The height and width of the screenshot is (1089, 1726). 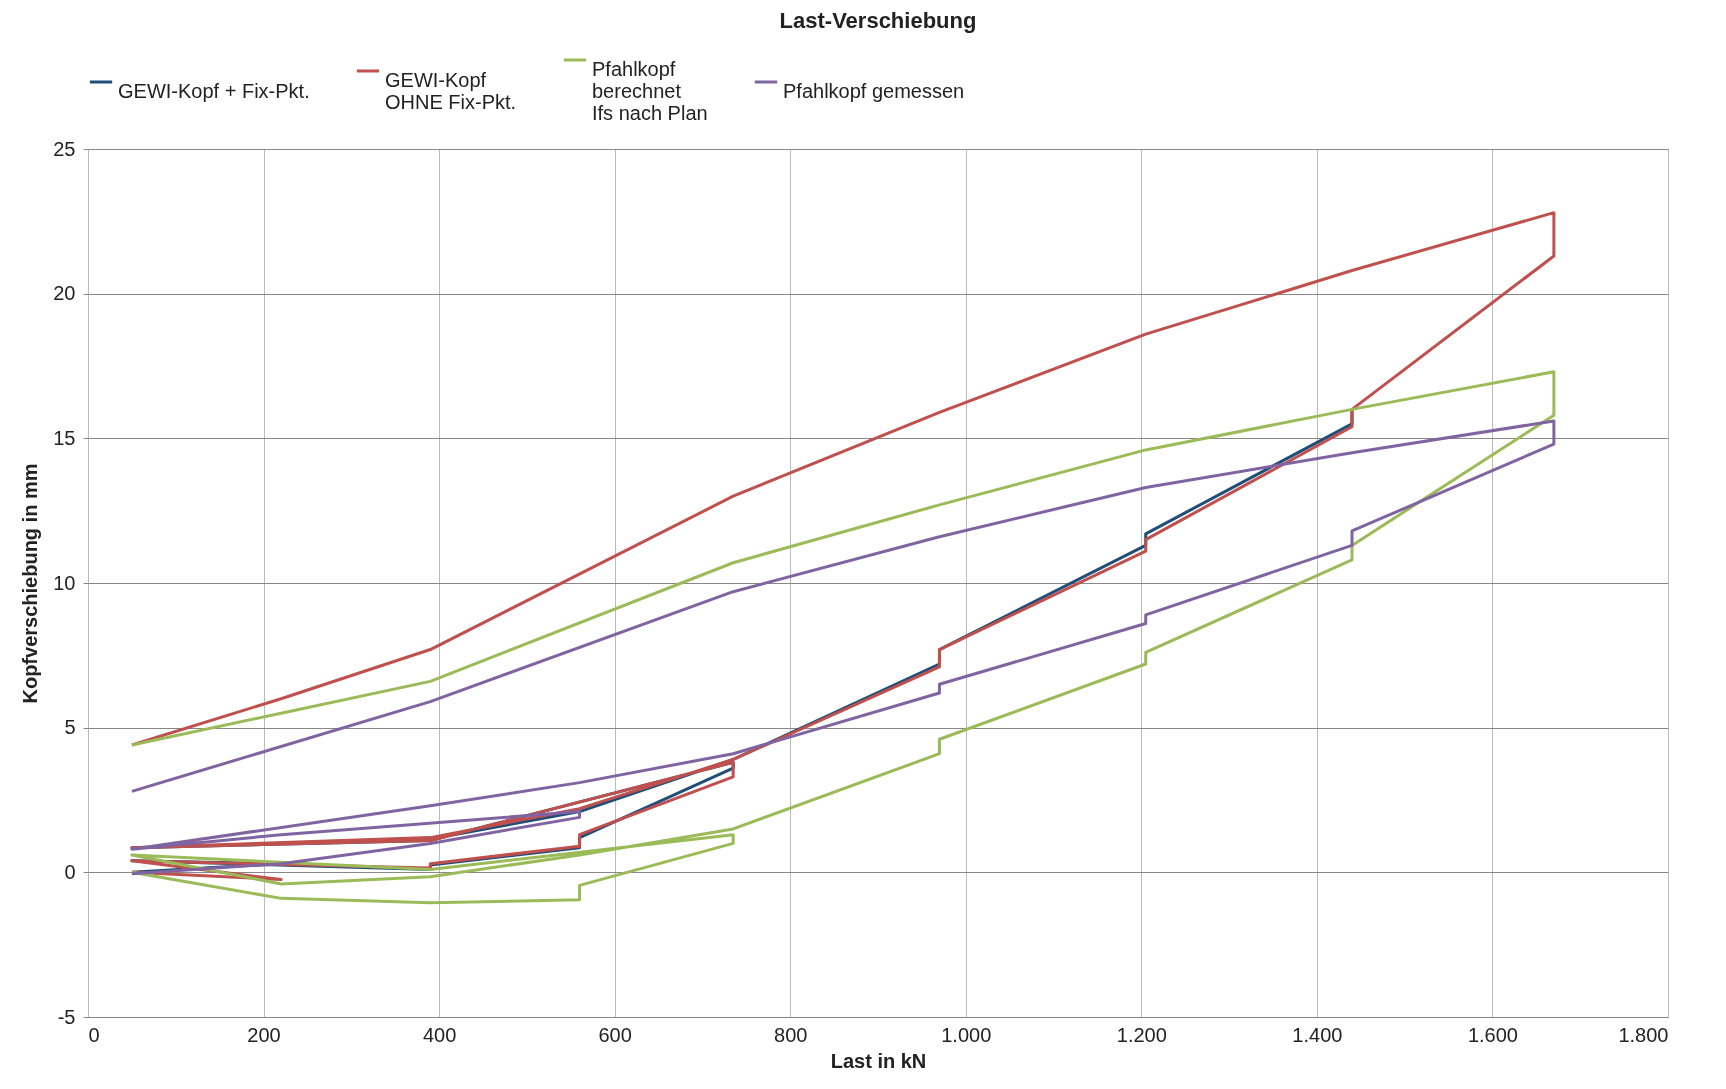 What do you see at coordinates (615, 1034) in the screenshot?
I see `x-tick-label: 600` at bounding box center [615, 1034].